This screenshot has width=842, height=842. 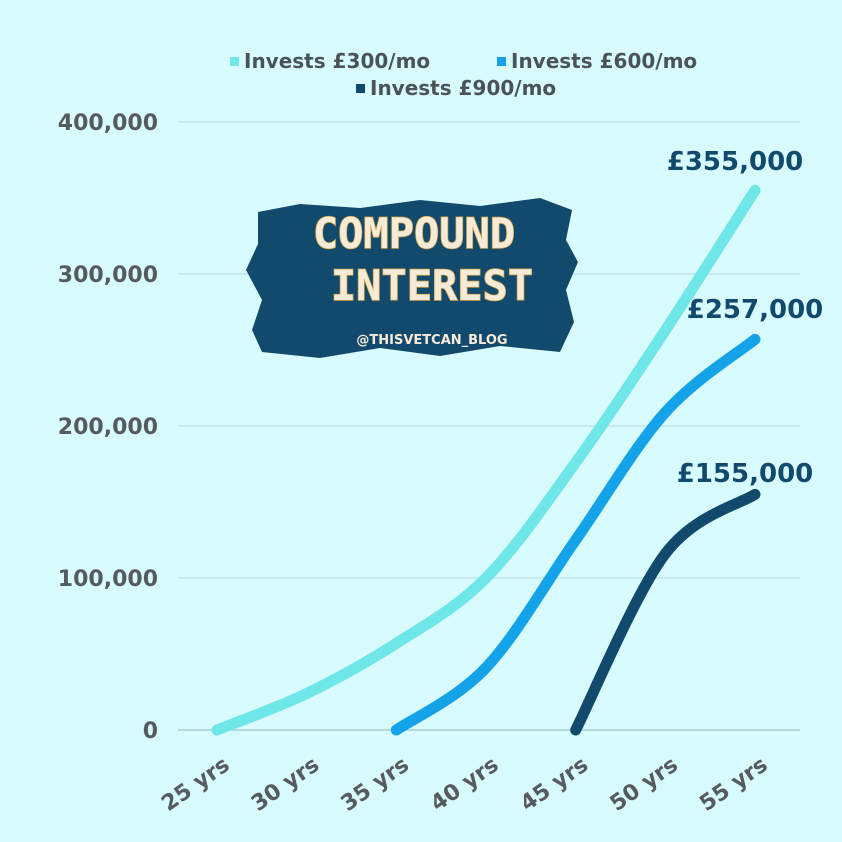 I want to click on chart-subtitle: @THISVETCAN_BLOG, so click(x=431, y=340).